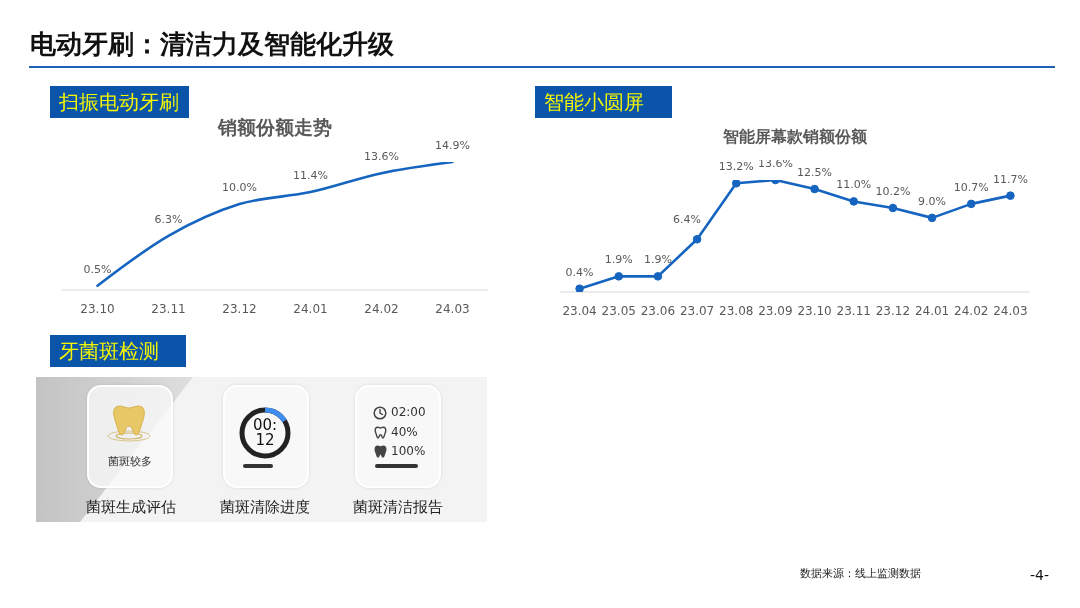 Image resolution: width=1080 pixels, height=608 pixels. I want to click on x-tick-label: 23.09, so click(775, 310).